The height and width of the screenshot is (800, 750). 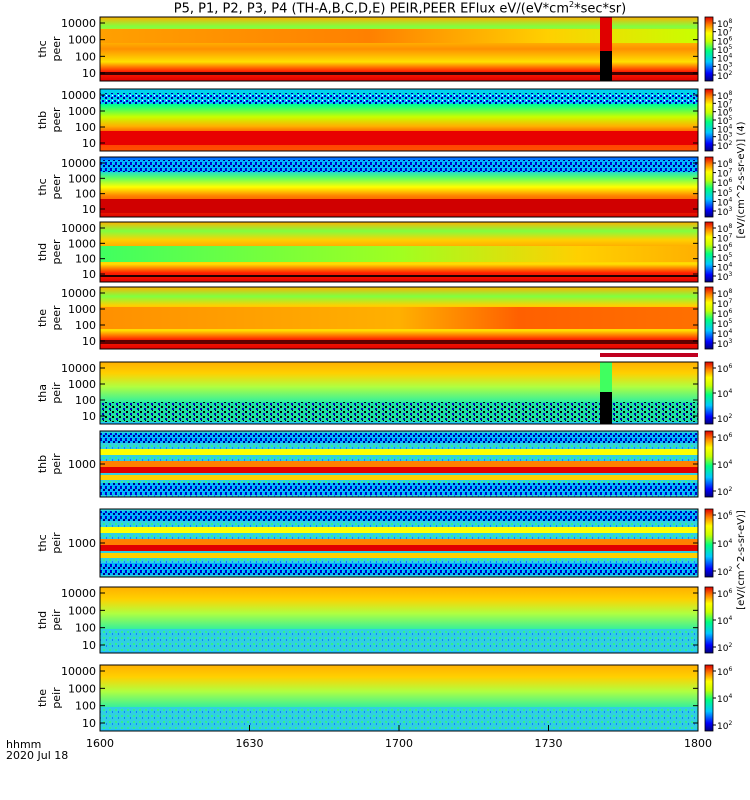 I want to click on x-tick-label: 1630, so click(x=250, y=743).